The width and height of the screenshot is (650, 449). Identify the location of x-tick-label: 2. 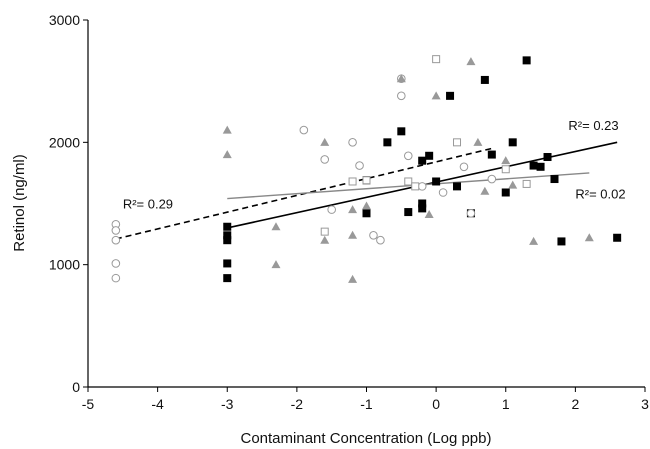
(575, 404).